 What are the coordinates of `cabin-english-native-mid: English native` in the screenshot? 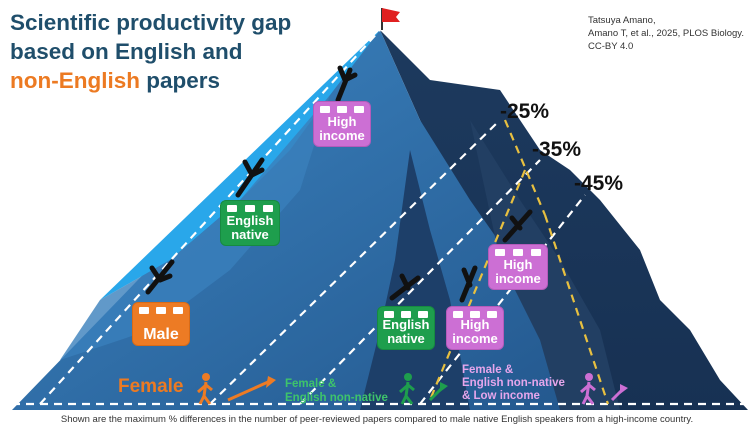 It's located at (406, 328).